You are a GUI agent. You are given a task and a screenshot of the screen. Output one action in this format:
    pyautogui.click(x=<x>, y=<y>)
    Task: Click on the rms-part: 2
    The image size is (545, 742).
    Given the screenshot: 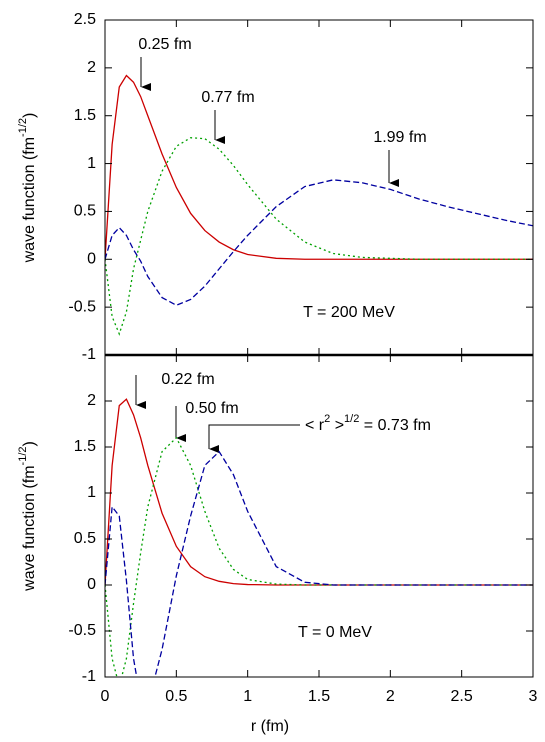 What is the action you would take?
    pyautogui.click(x=327, y=419)
    